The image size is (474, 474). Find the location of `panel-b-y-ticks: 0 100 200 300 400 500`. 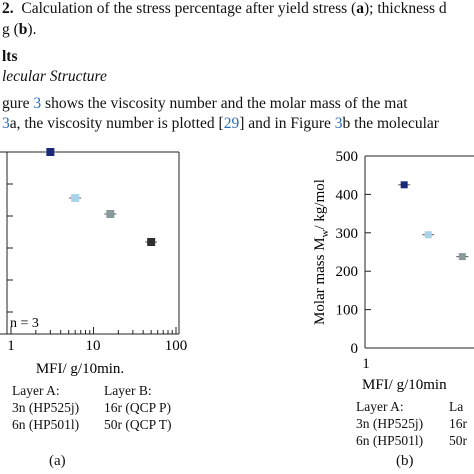

panel-b-y-ticks: 0 100 200 300 400 500 is located at coordinates (354, 253).